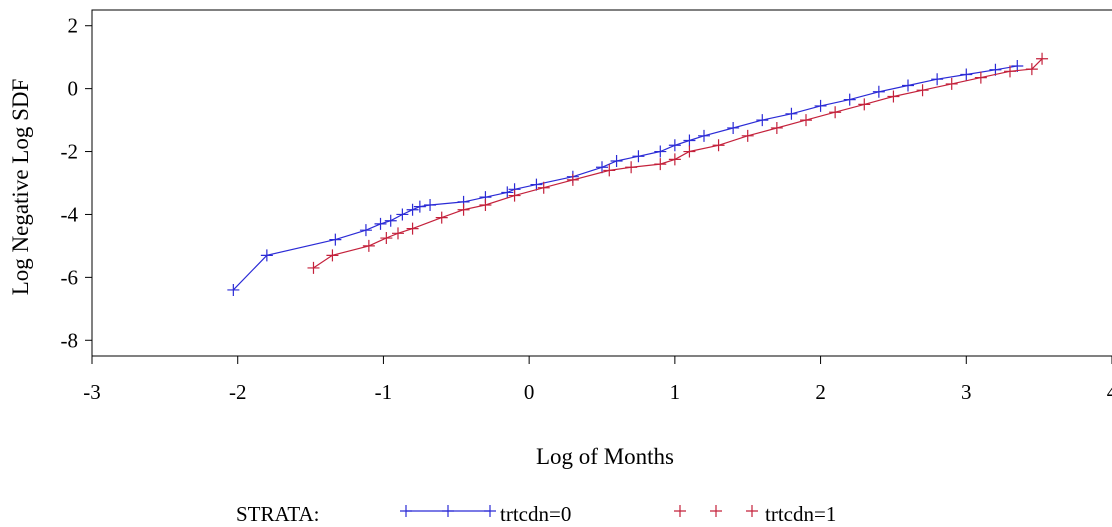 Image resolution: width=1112 pixels, height=527 pixels. Describe the element at coordinates (278, 514) in the screenshot. I see `legend-title: STRATA:` at that location.